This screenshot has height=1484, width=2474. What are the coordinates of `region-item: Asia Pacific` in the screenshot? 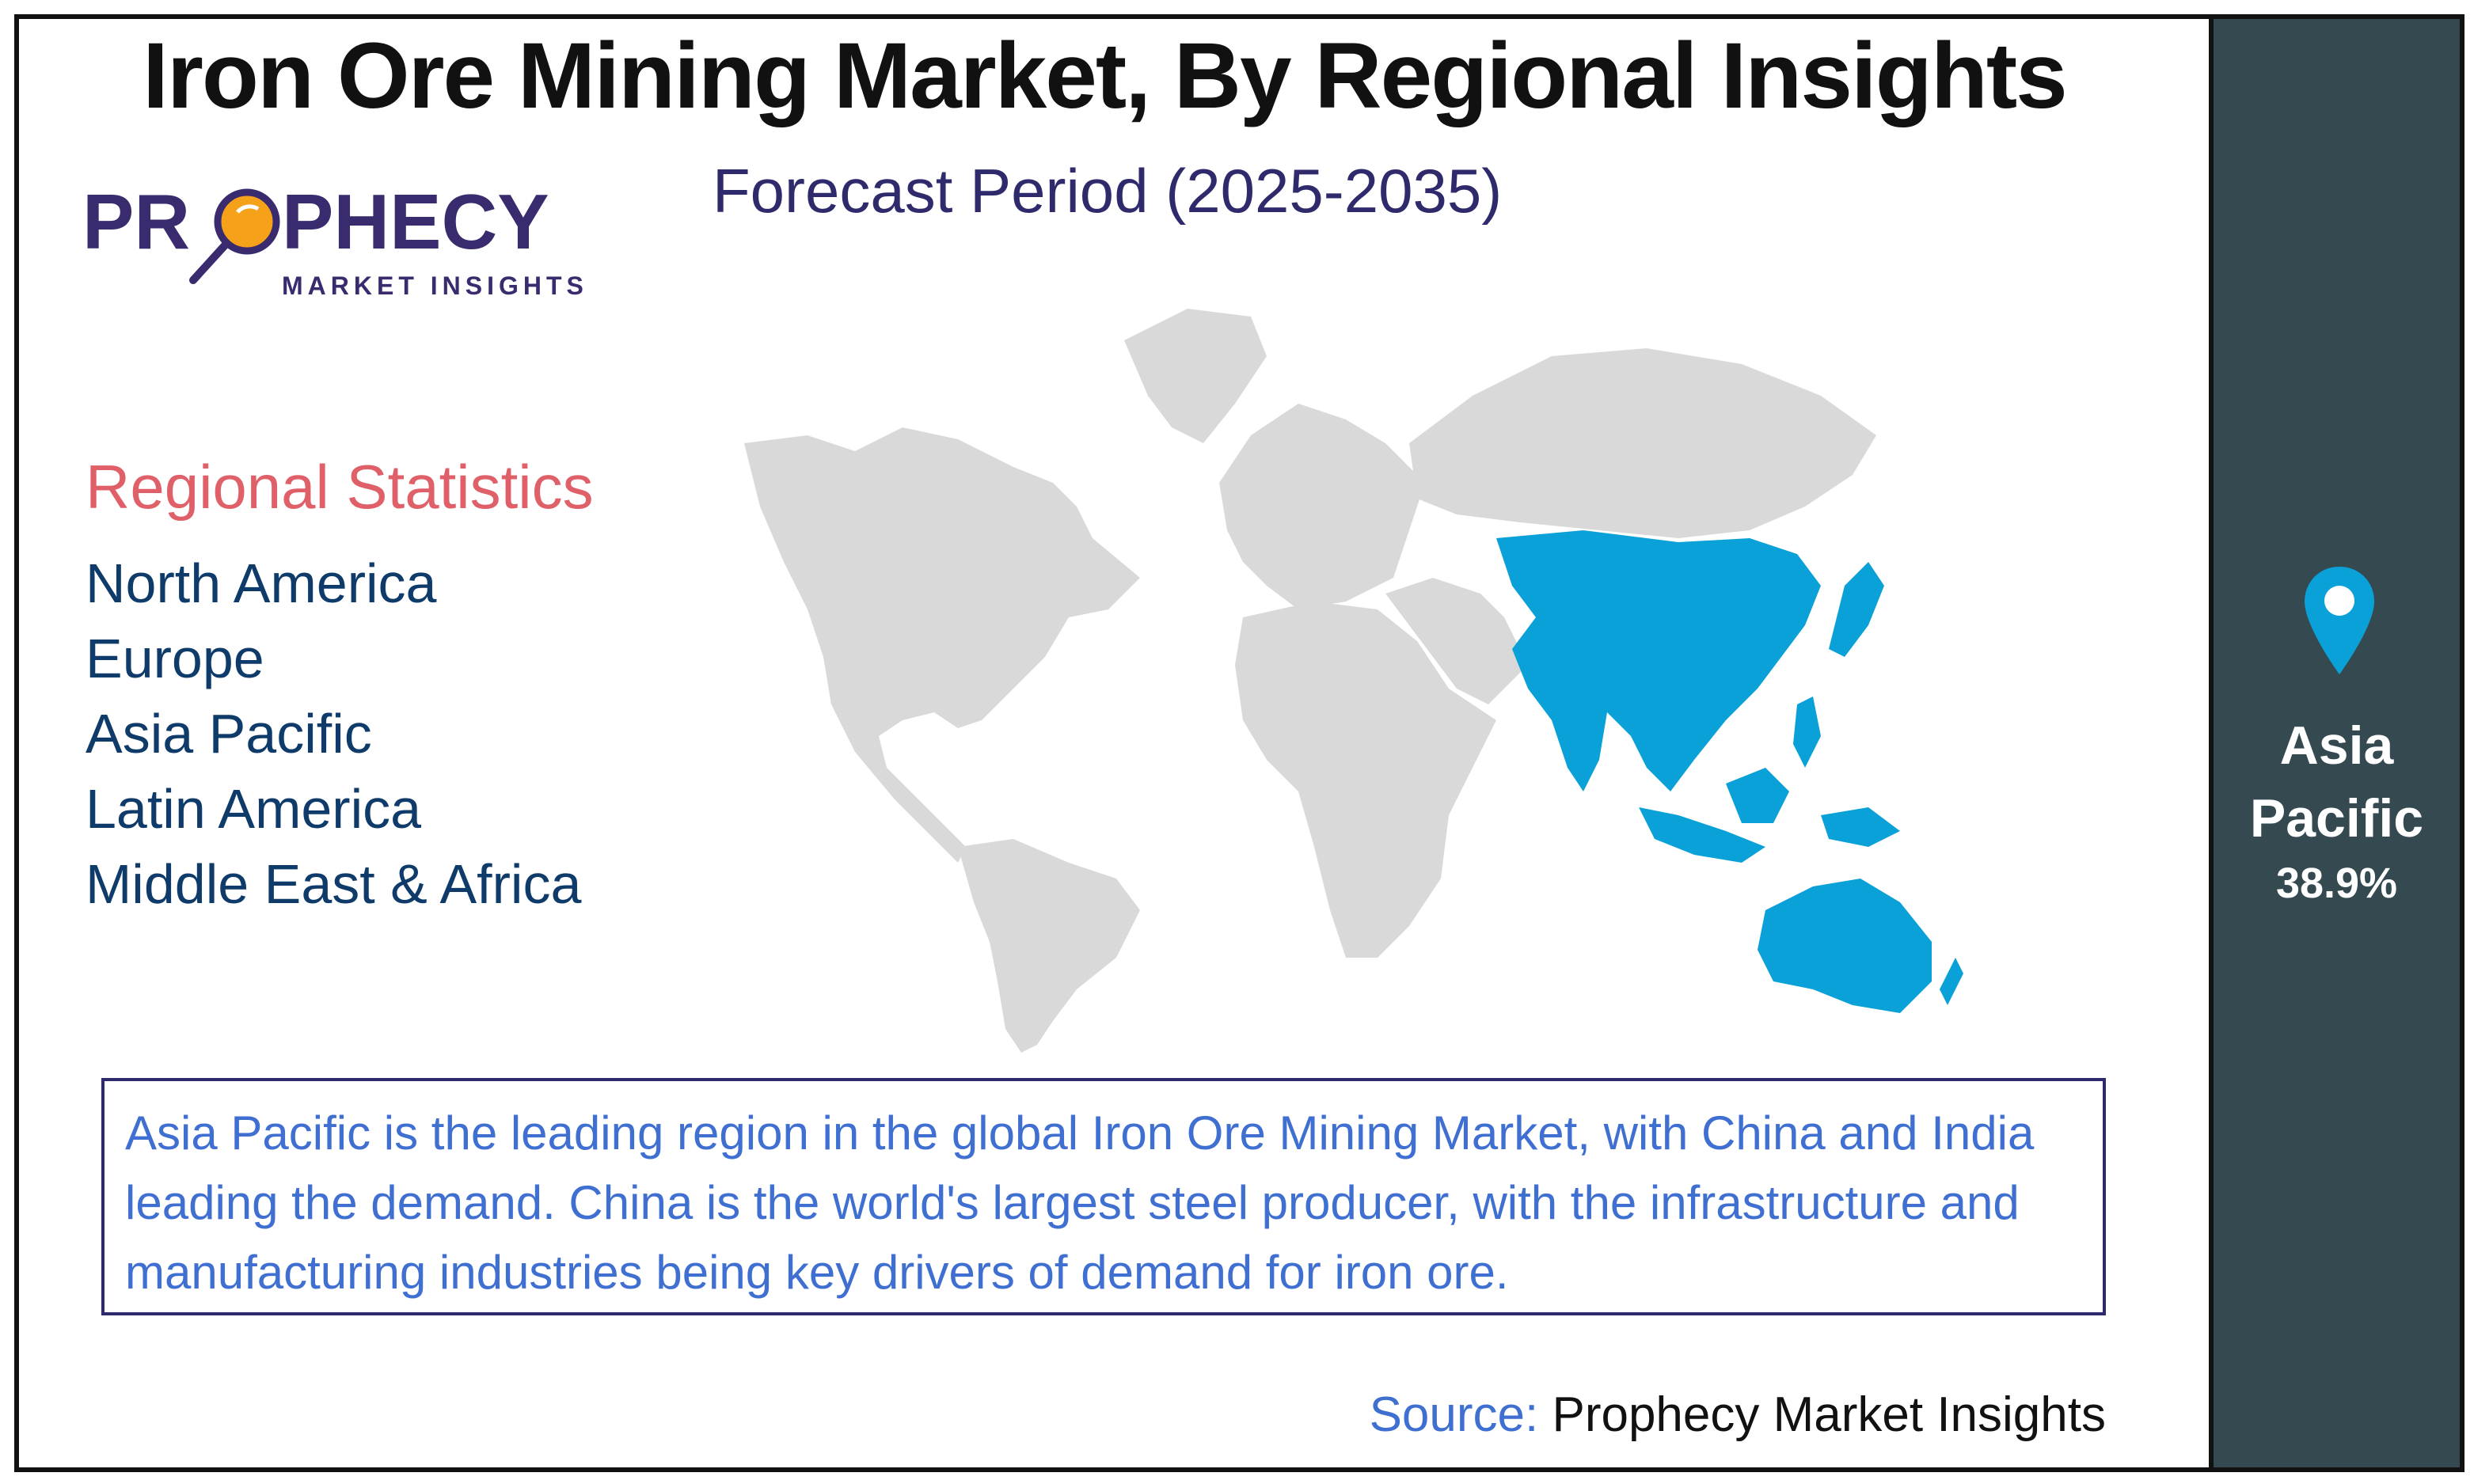 It's located at (229, 734).